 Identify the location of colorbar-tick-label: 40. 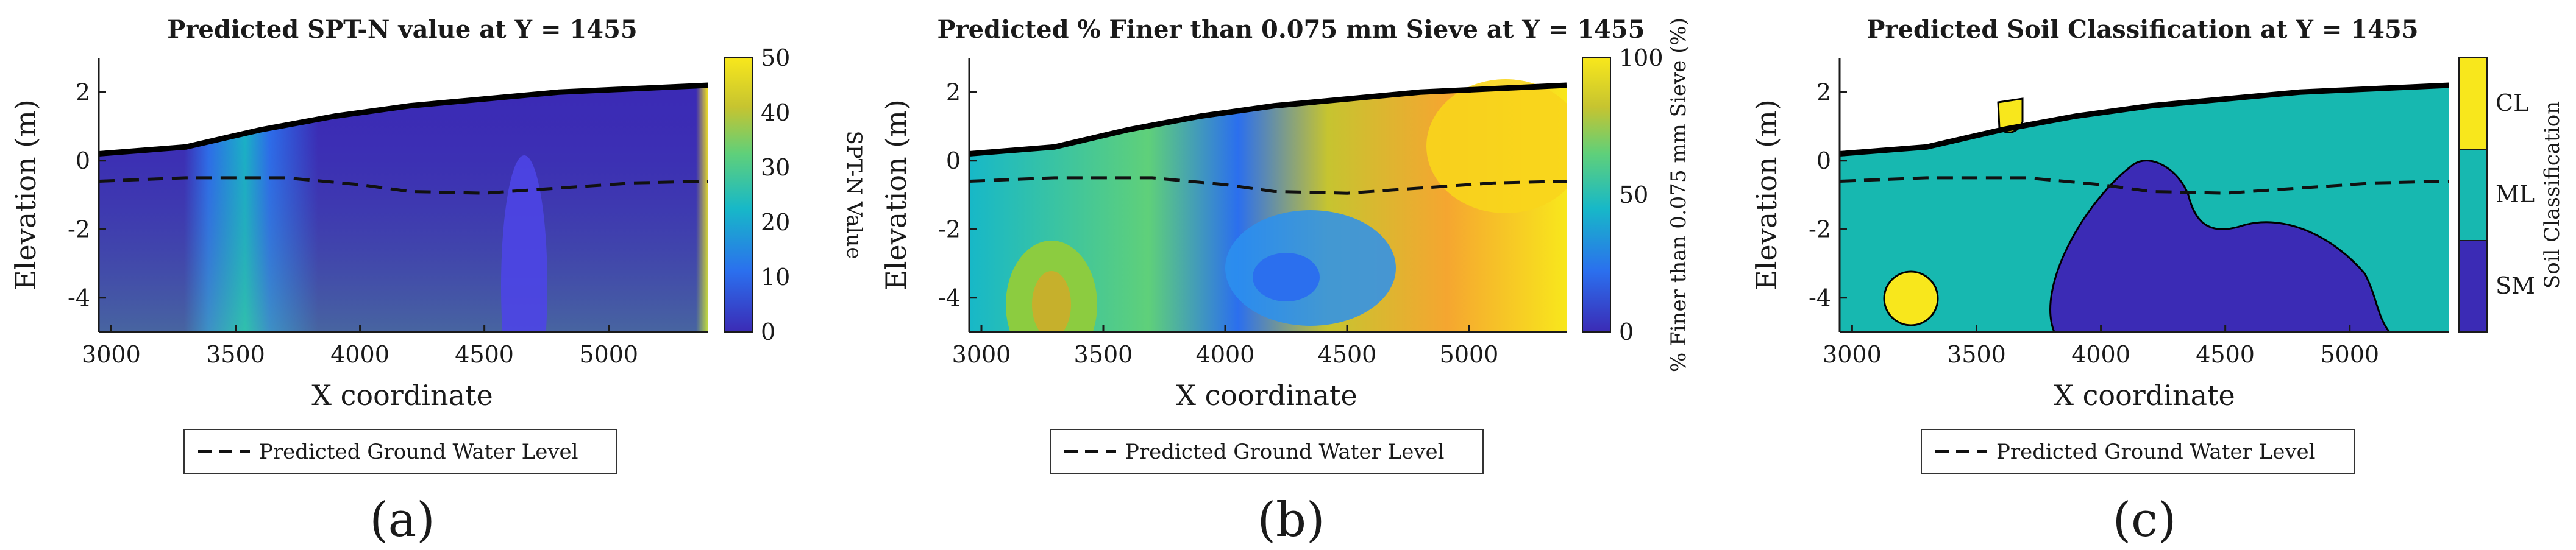
(775, 112).